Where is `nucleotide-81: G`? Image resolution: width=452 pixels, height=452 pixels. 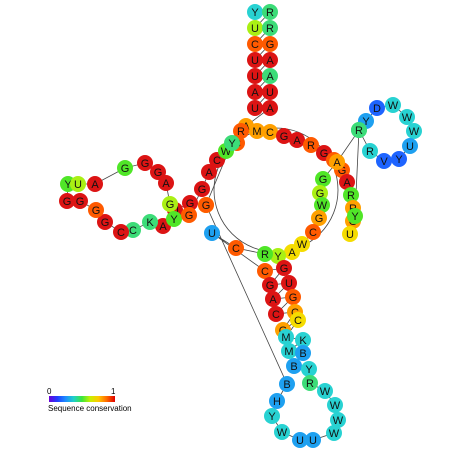 nucleotide-81: G is located at coordinates (190, 203).